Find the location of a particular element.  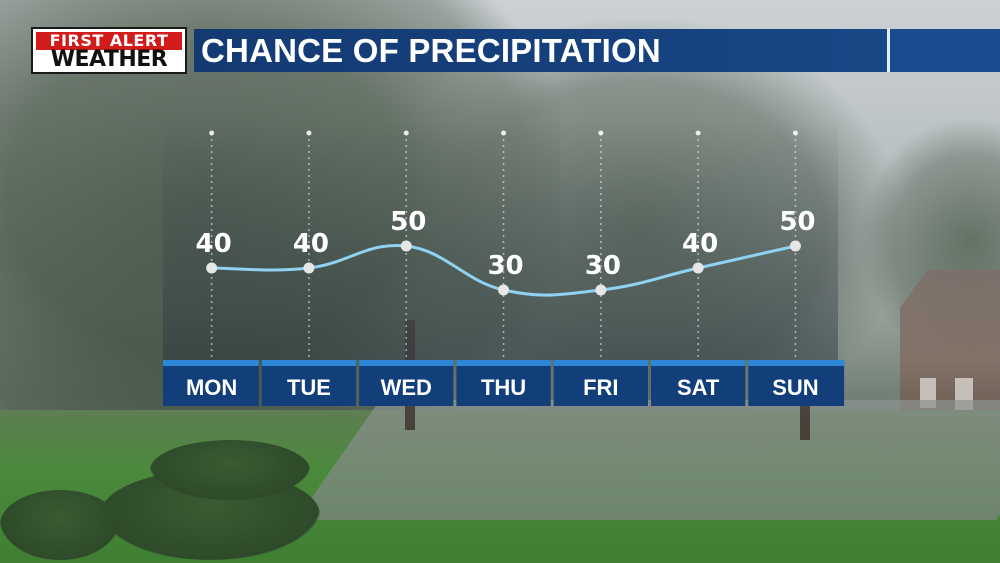

day-label-thu: THU is located at coordinates (503, 387).